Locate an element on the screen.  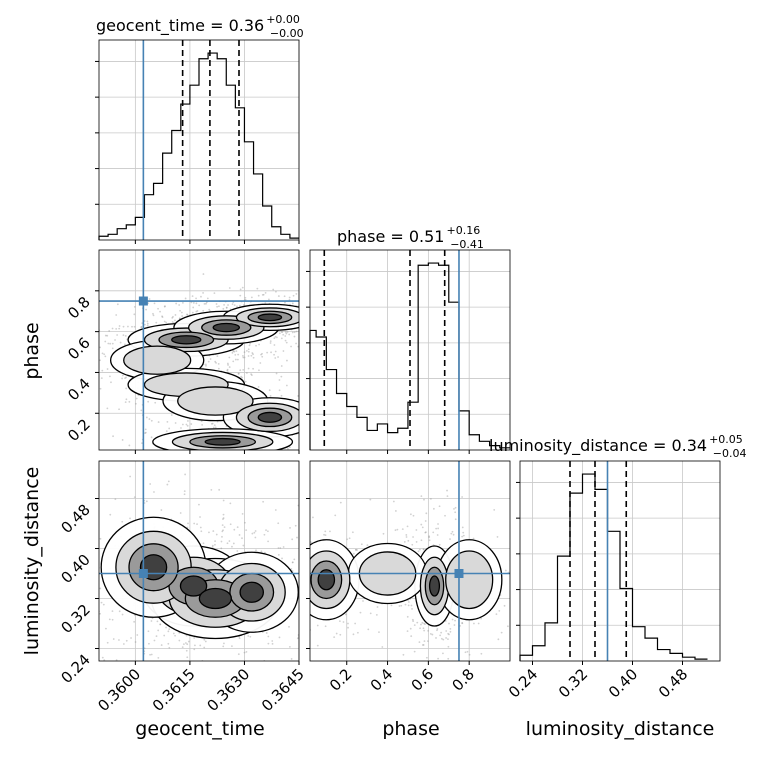
title-luminosity-distance: luminosity_distance = 0.34 +0.05 −0.04 is located at coordinates (618, 446).